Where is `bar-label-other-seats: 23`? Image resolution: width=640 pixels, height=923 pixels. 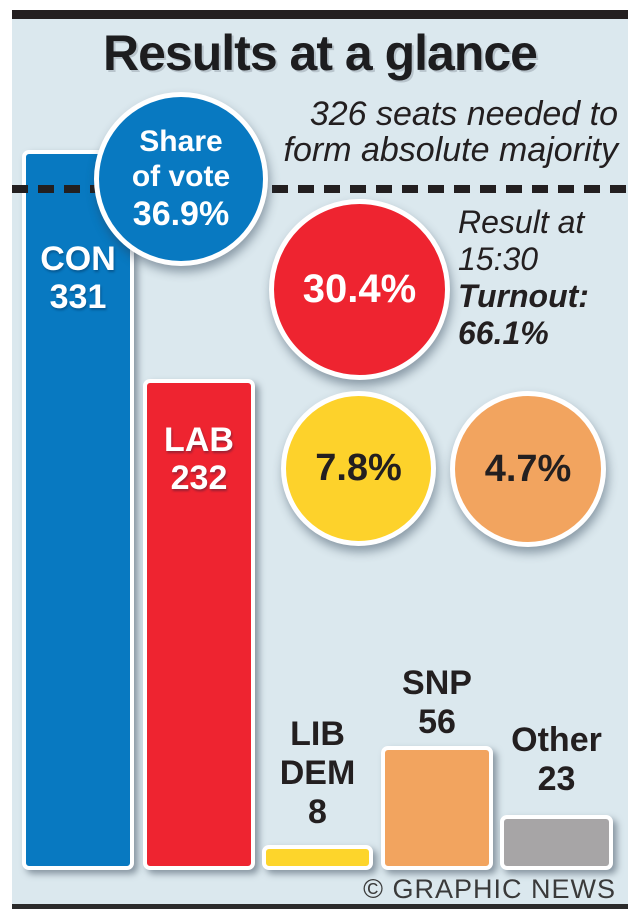
bar-label-other-seats: 23 is located at coordinates (556, 779).